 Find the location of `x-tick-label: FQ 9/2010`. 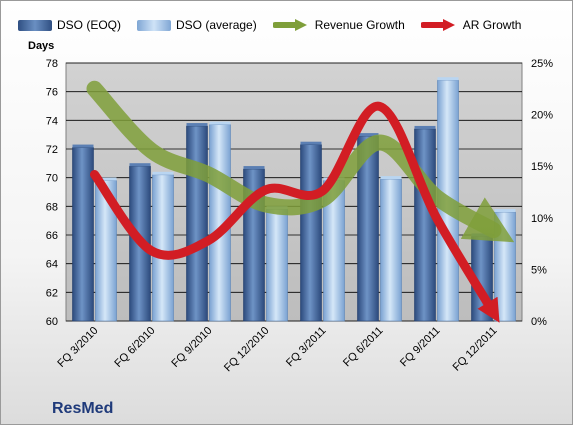

x-tick-label: FQ 9/2010 is located at coordinates (191, 347).